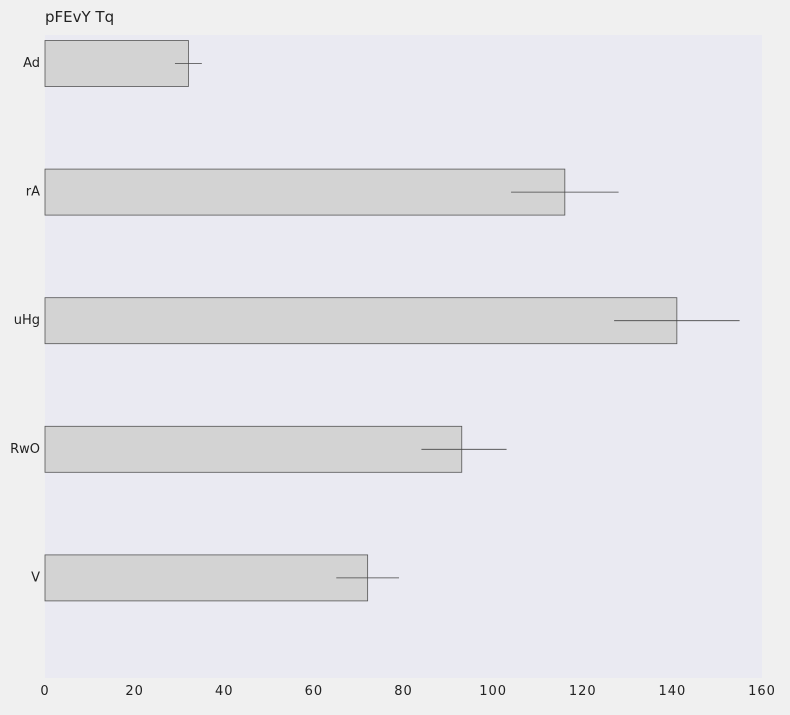  Describe the element at coordinates (314, 691) in the screenshot. I see `x-tick-label: 60` at that location.